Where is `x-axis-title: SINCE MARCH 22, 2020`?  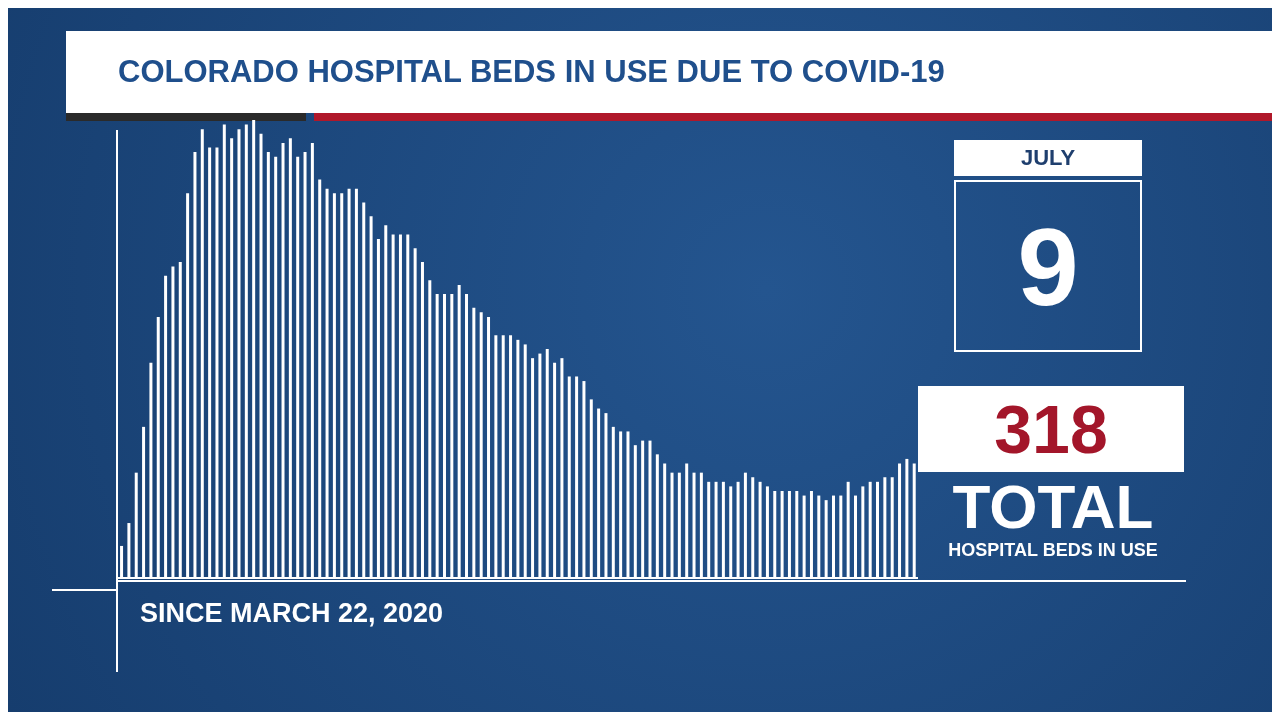
x-axis-title: SINCE MARCH 22, 2020 is located at coordinates (292, 613).